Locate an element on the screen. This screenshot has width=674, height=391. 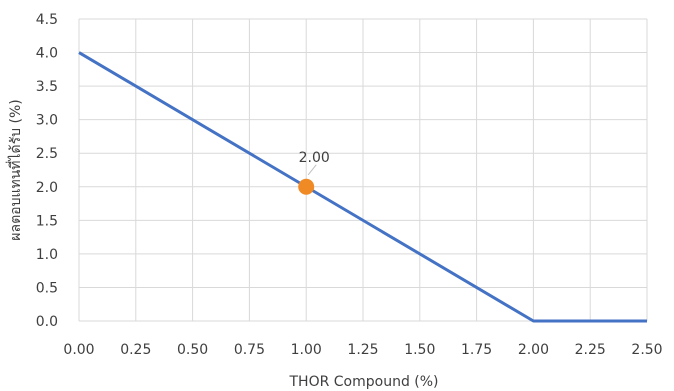
y-tick-label: 0.5 is located at coordinates (47, 288).